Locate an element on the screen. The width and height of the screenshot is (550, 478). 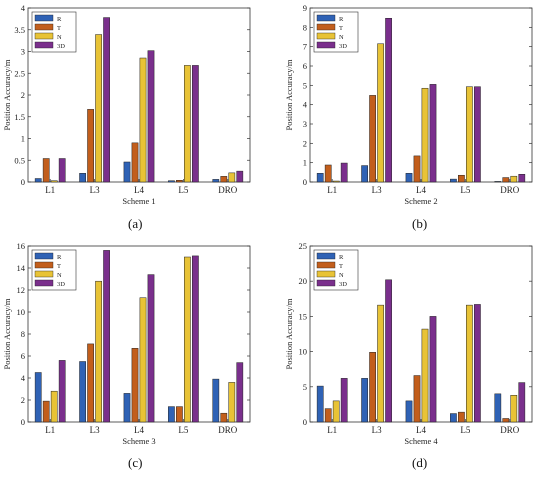
bar-L3-N is located at coordinates (98, 108).